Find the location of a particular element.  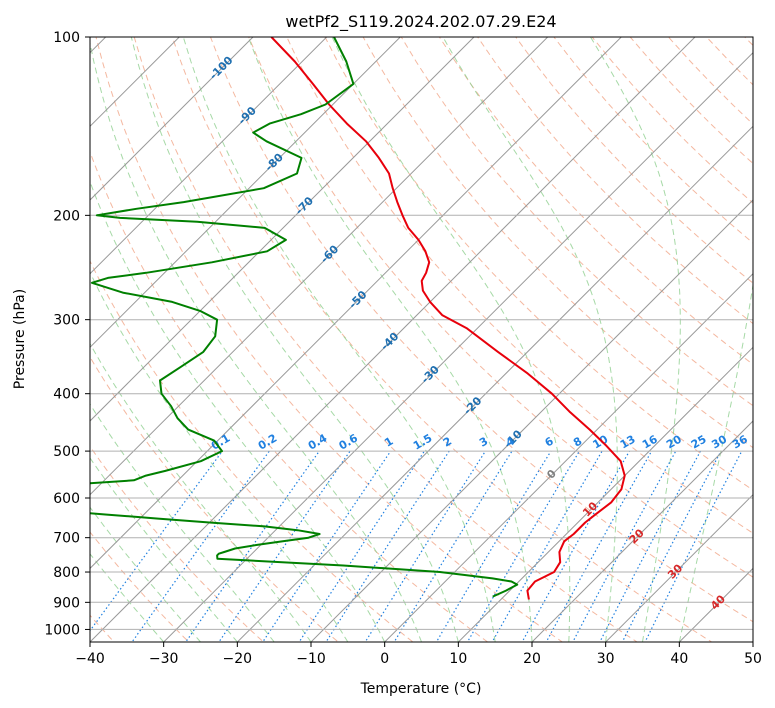

y-tick-label: 500 is located at coordinates (66, 452).